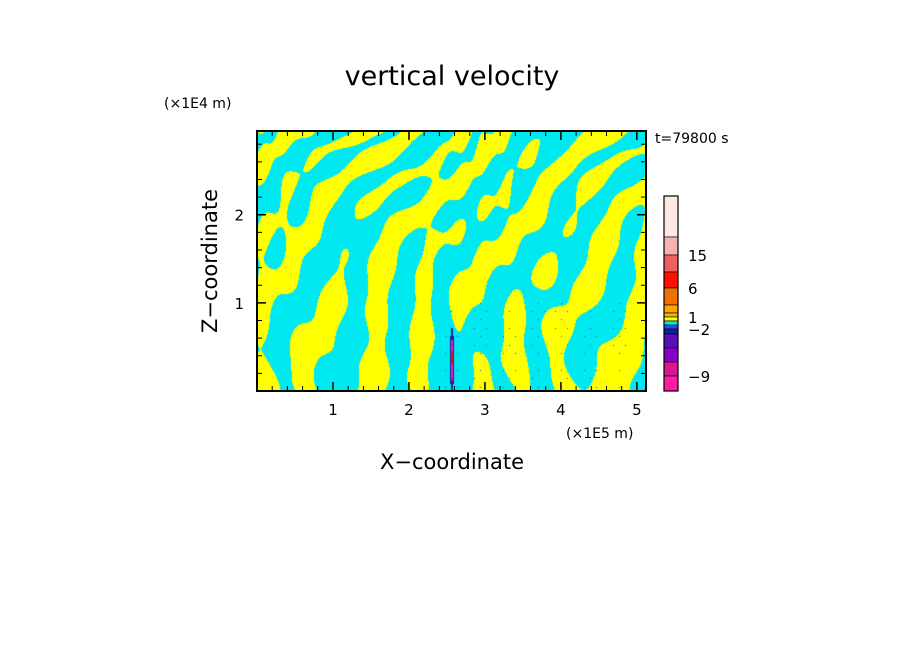 Image resolution: width=904 pixels, height=654 pixels. I want to click on colorbar-frame, so click(671, 293).